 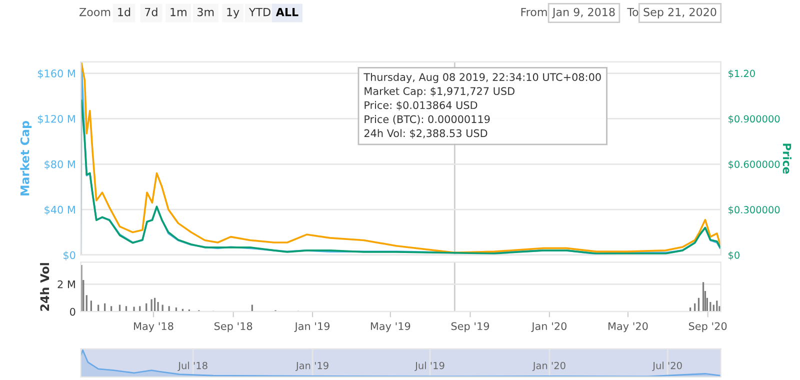 I want to click on text: To, so click(x=632, y=12).